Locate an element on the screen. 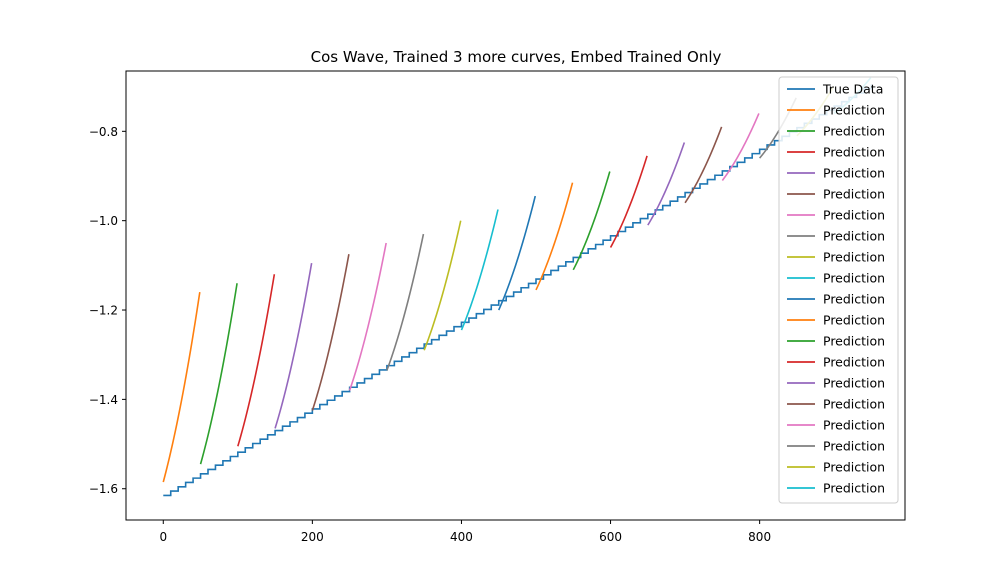  x-tick-label: 400 is located at coordinates (461, 537).